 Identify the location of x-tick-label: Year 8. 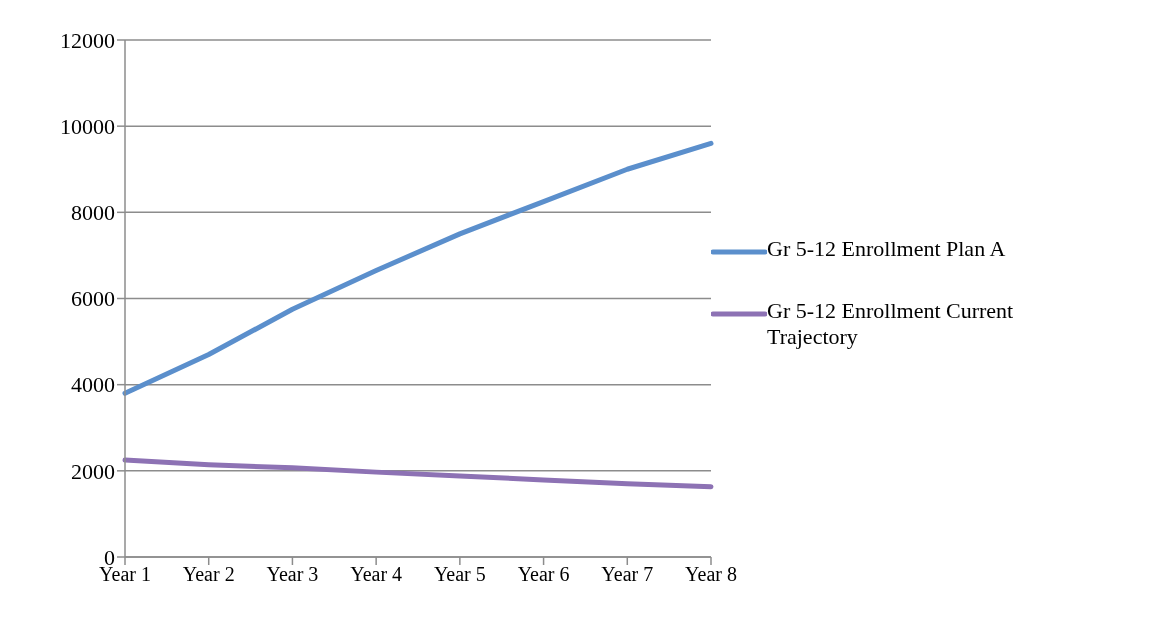
(711, 574).